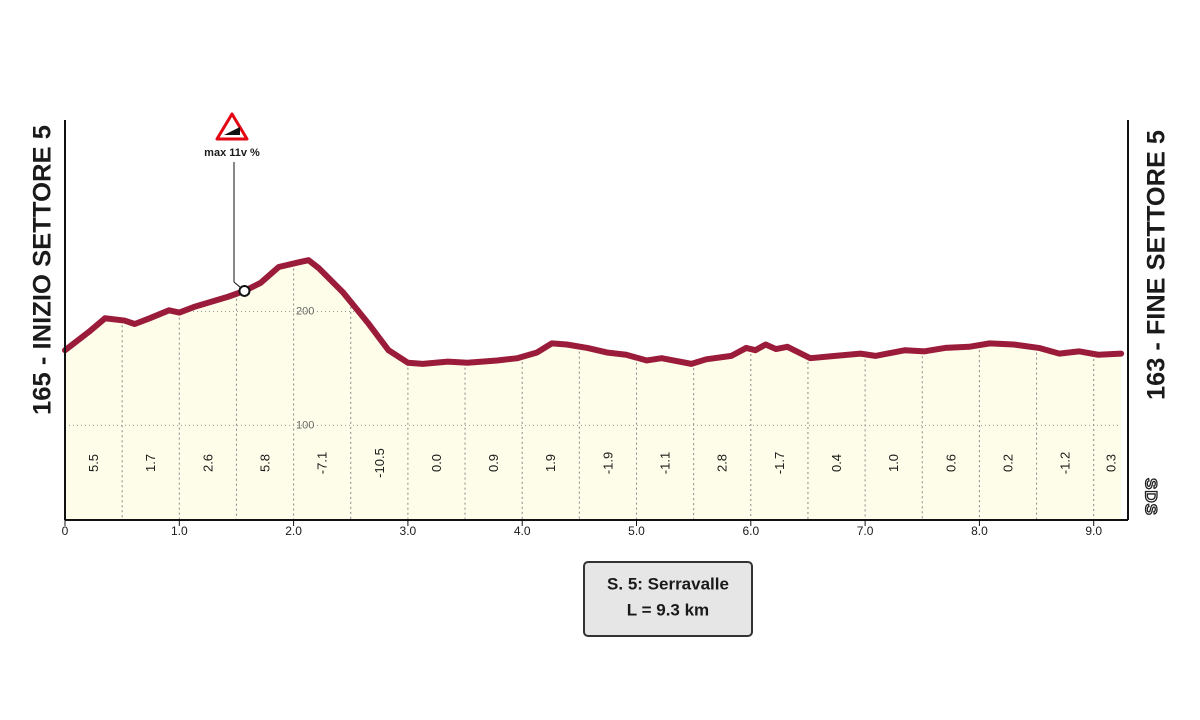 Image resolution: width=1200 pixels, height=720 pixels. I want to click on annotation-point, so click(244, 290).